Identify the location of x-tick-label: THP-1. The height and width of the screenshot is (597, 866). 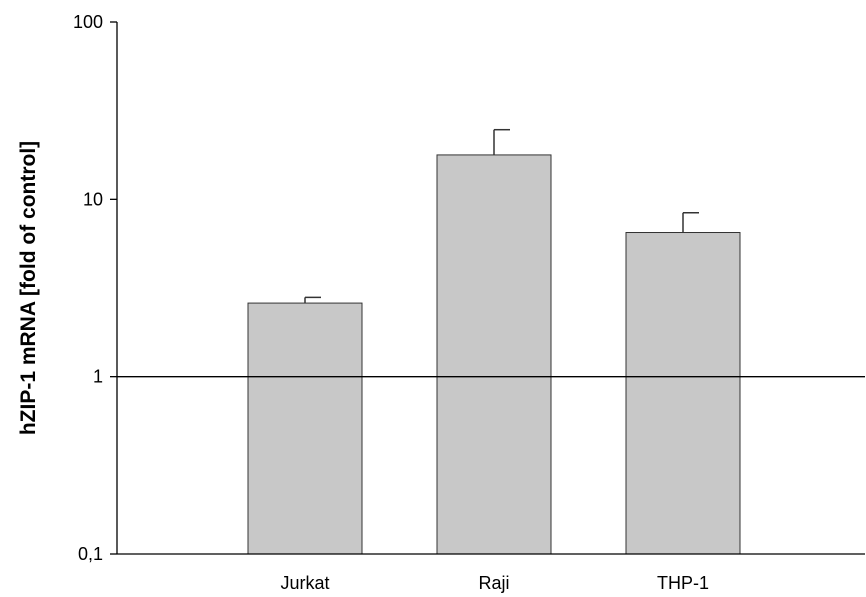
(683, 583).